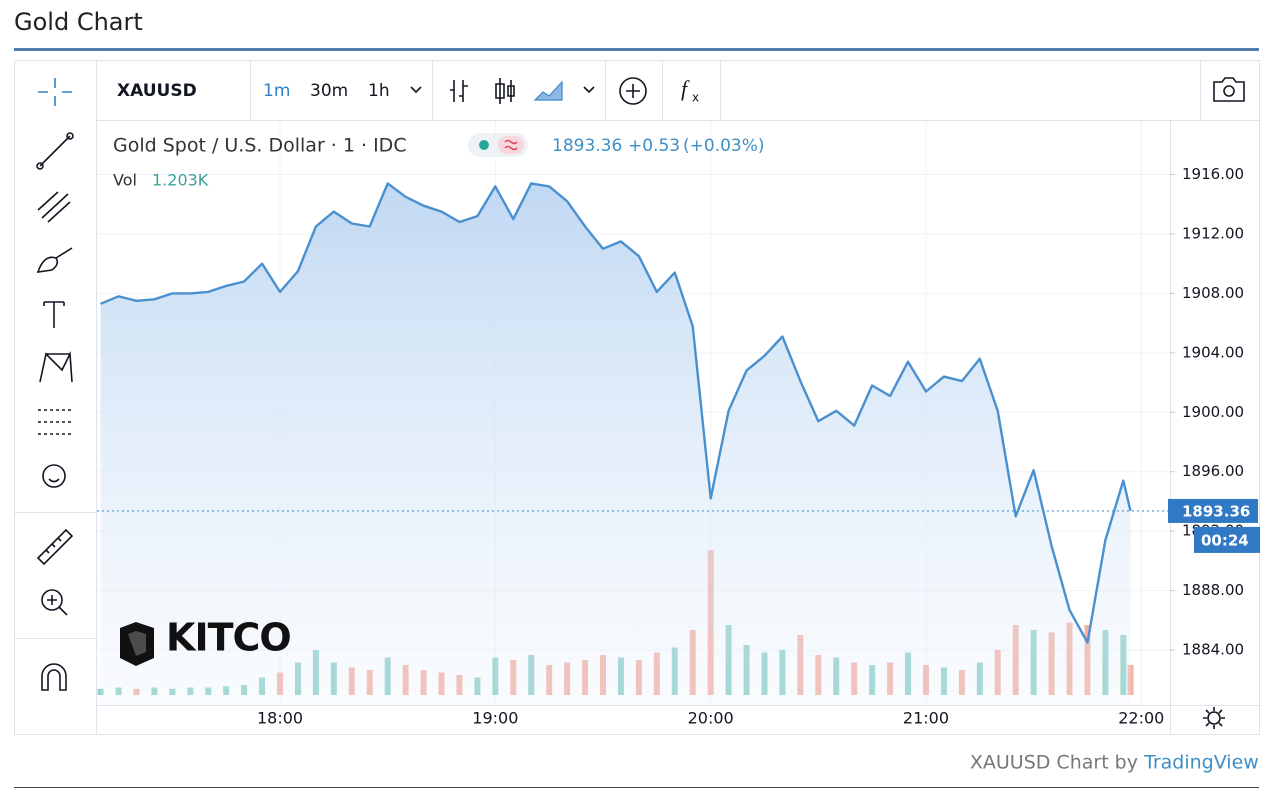 This screenshot has height=810, width=1280. I want to click on interval-dropdown, so click(416, 90).